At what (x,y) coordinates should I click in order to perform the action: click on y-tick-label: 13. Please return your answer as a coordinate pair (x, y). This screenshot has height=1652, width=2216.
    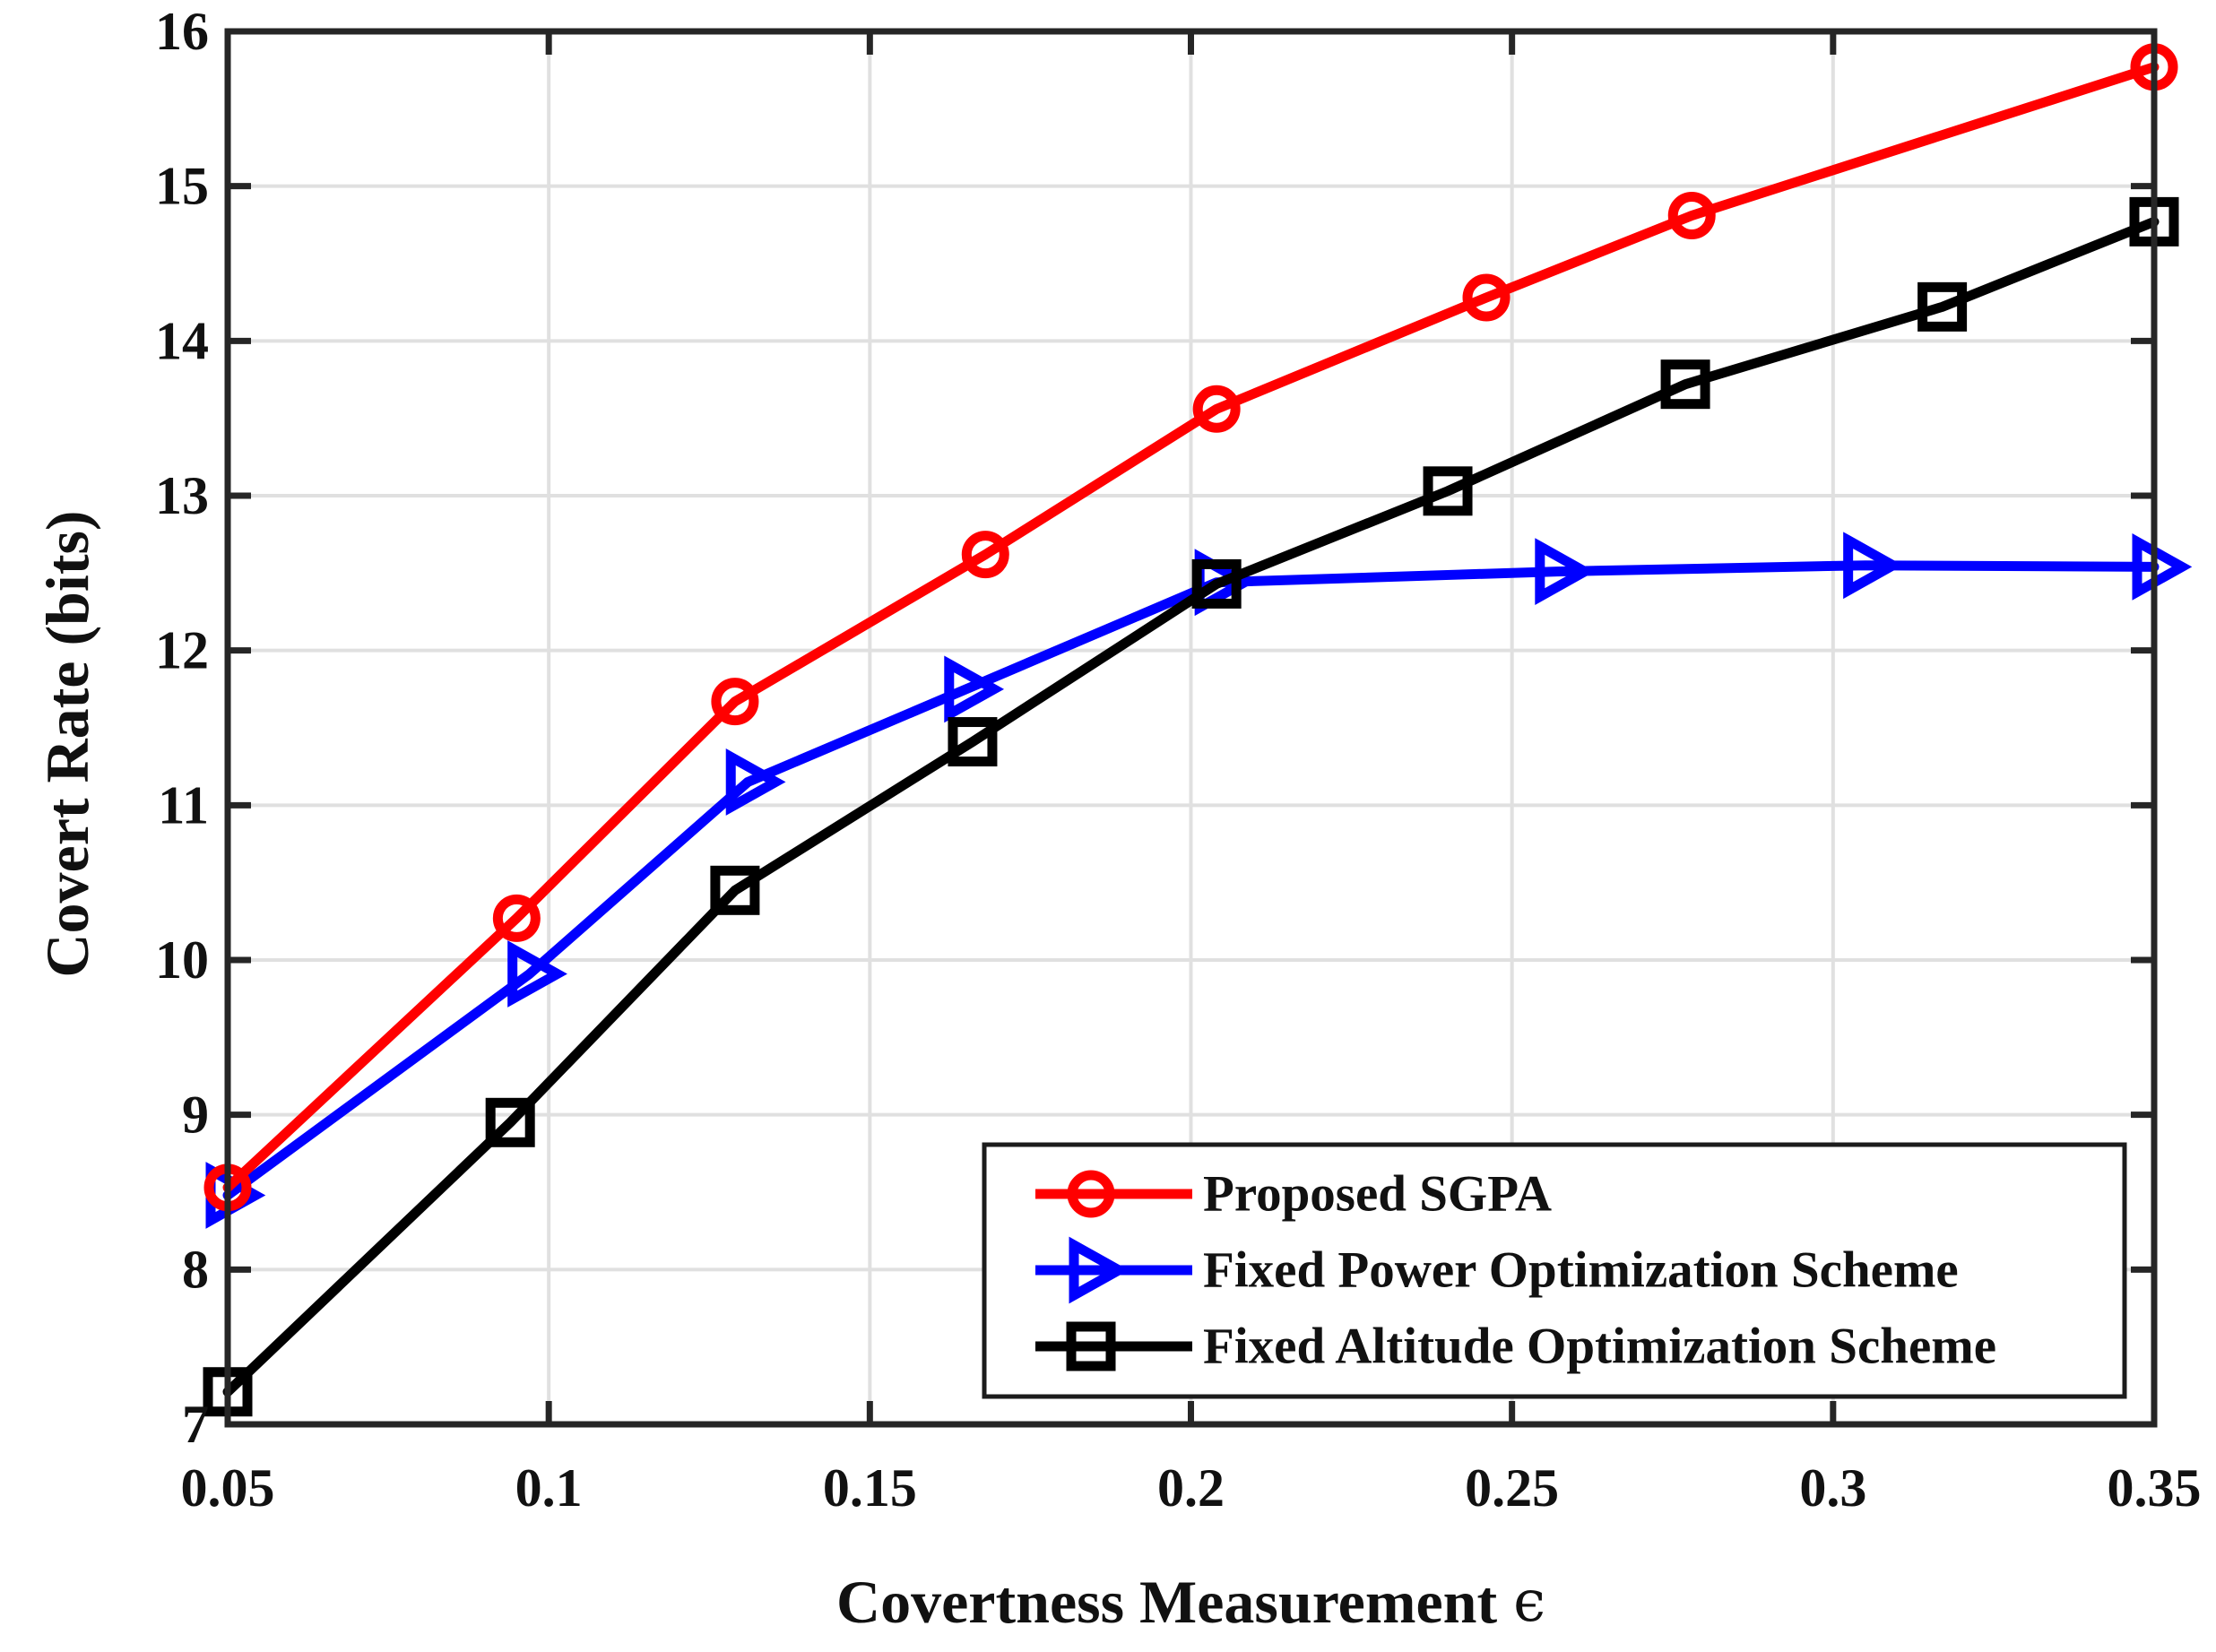
    Looking at the image, I should click on (182, 496).